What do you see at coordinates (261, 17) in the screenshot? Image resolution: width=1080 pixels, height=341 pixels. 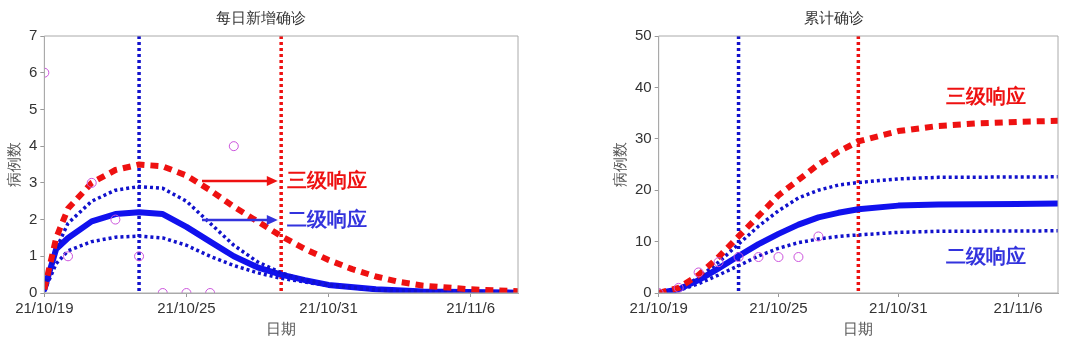 I see `chart-title: 每日新增确诊` at bounding box center [261, 17].